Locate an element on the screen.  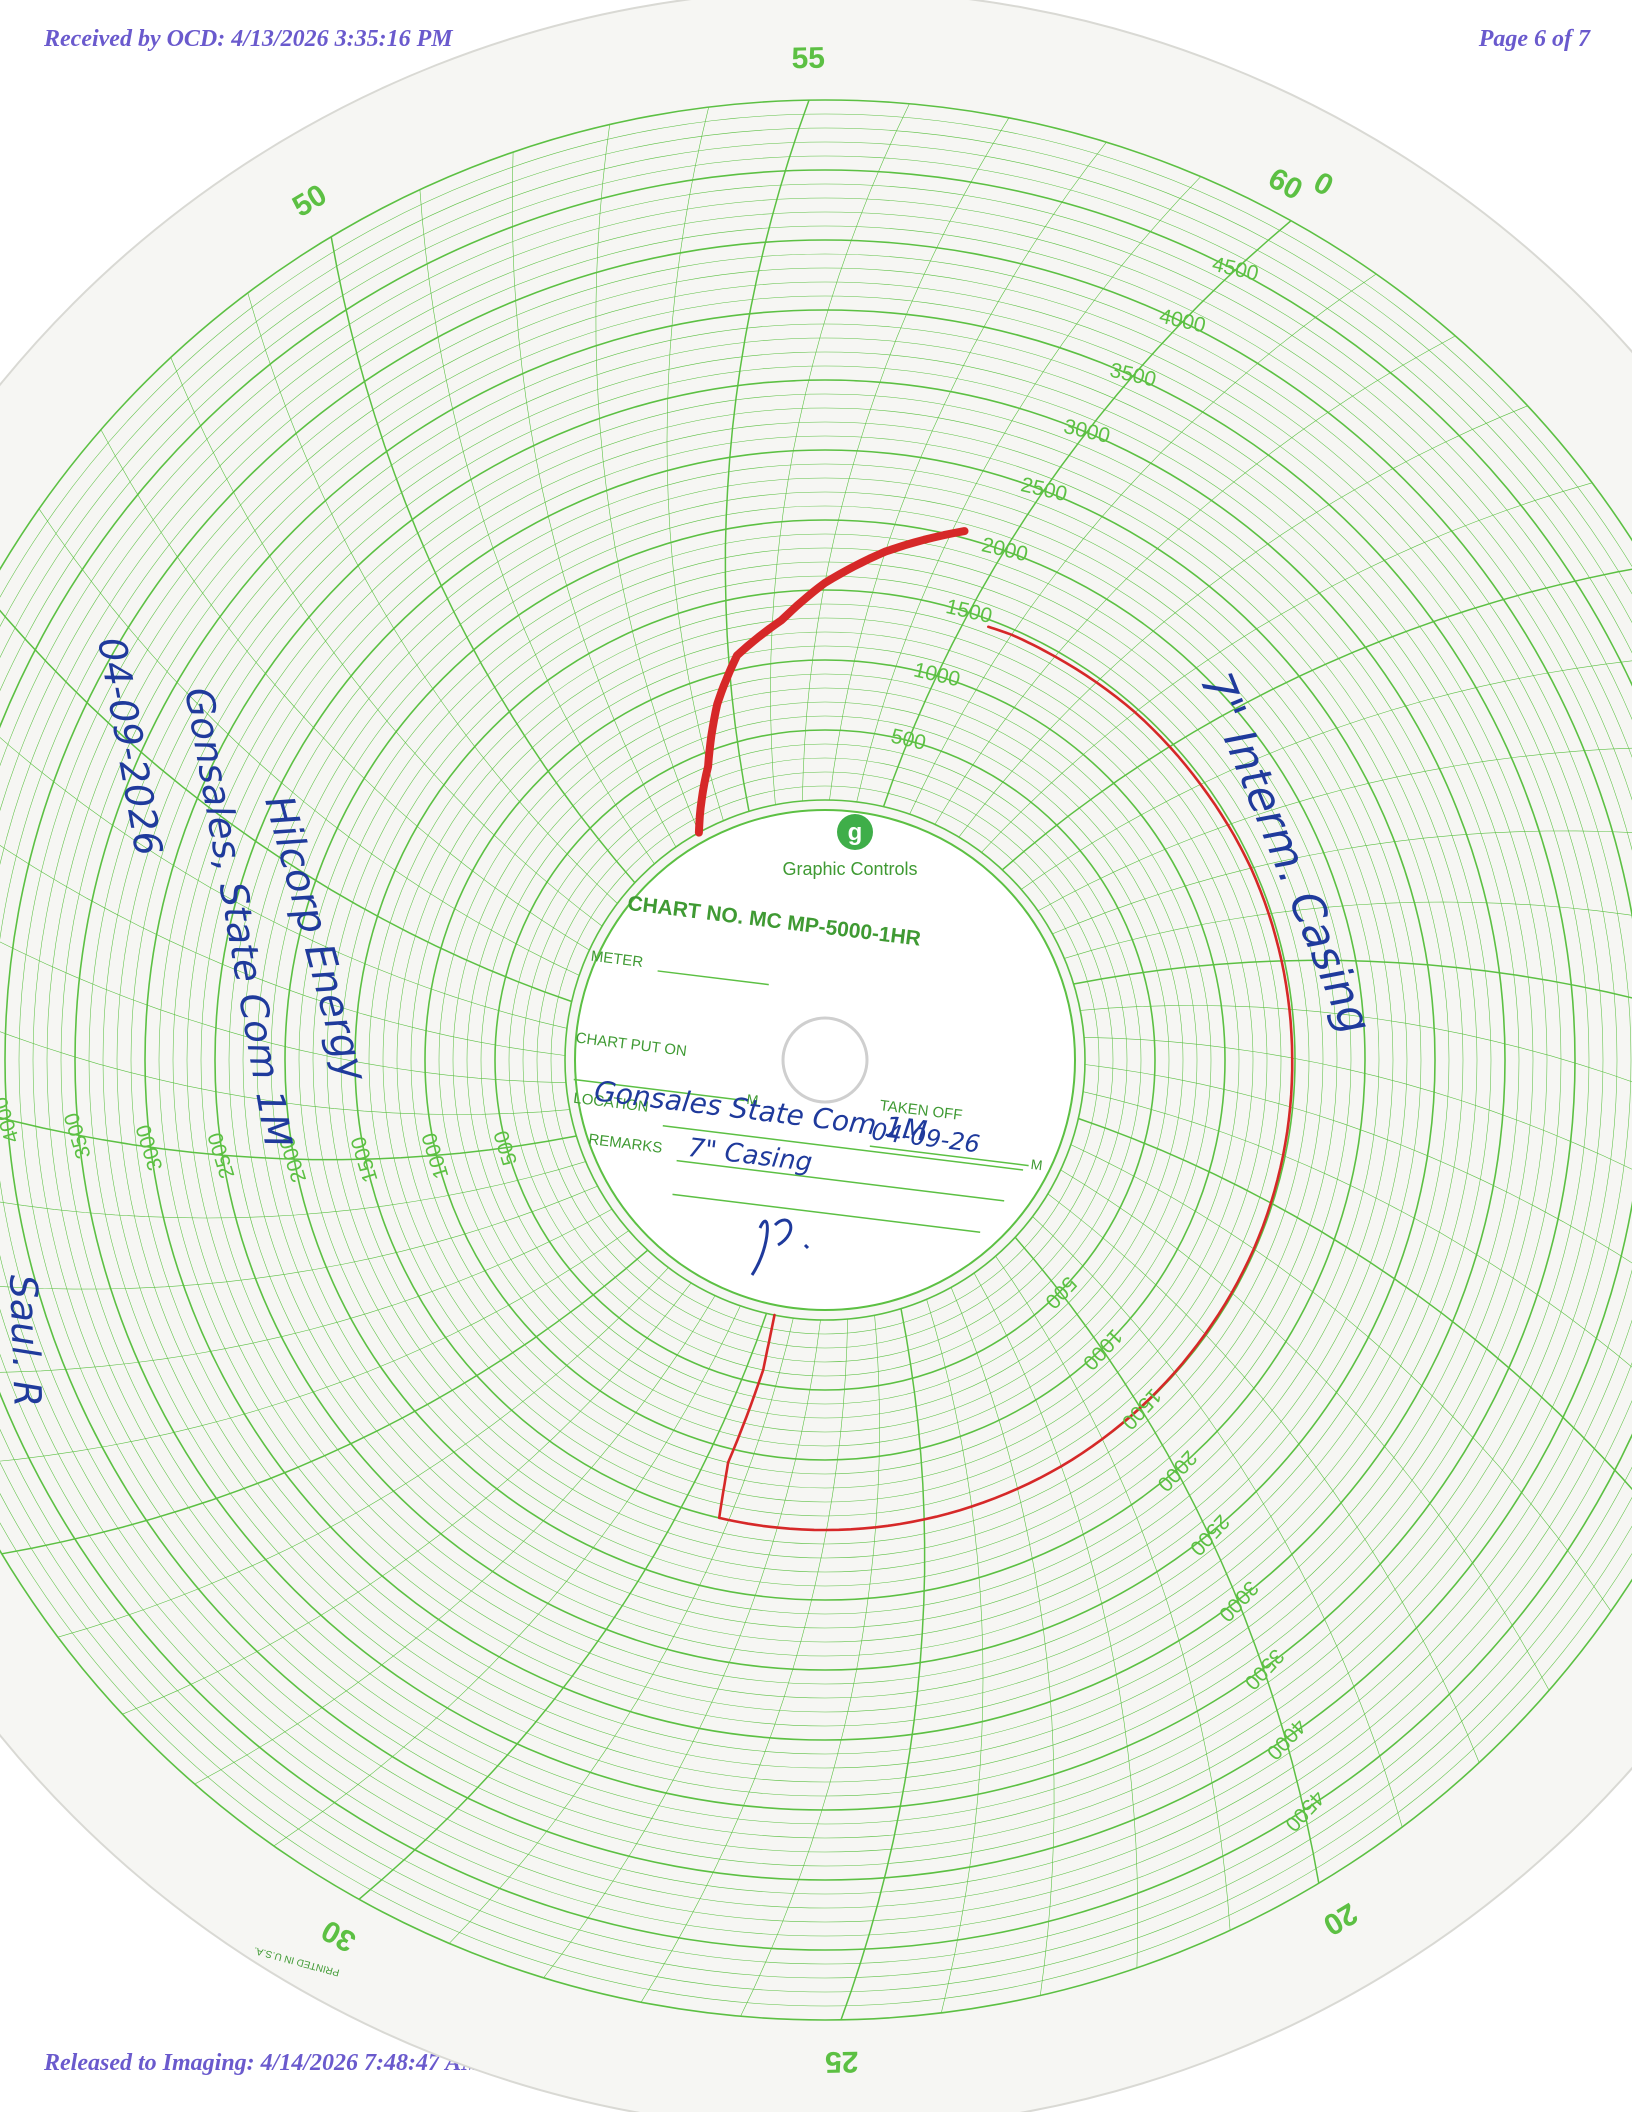
meter-label: METER is located at coordinates (617, 959).